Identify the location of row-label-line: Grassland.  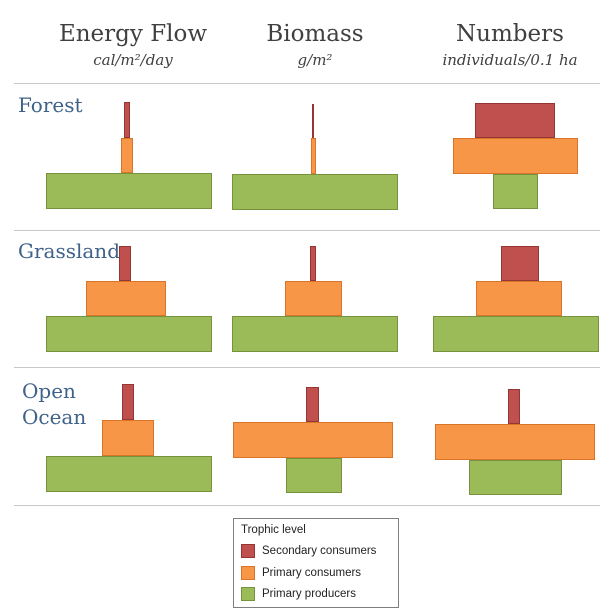
(69, 251).